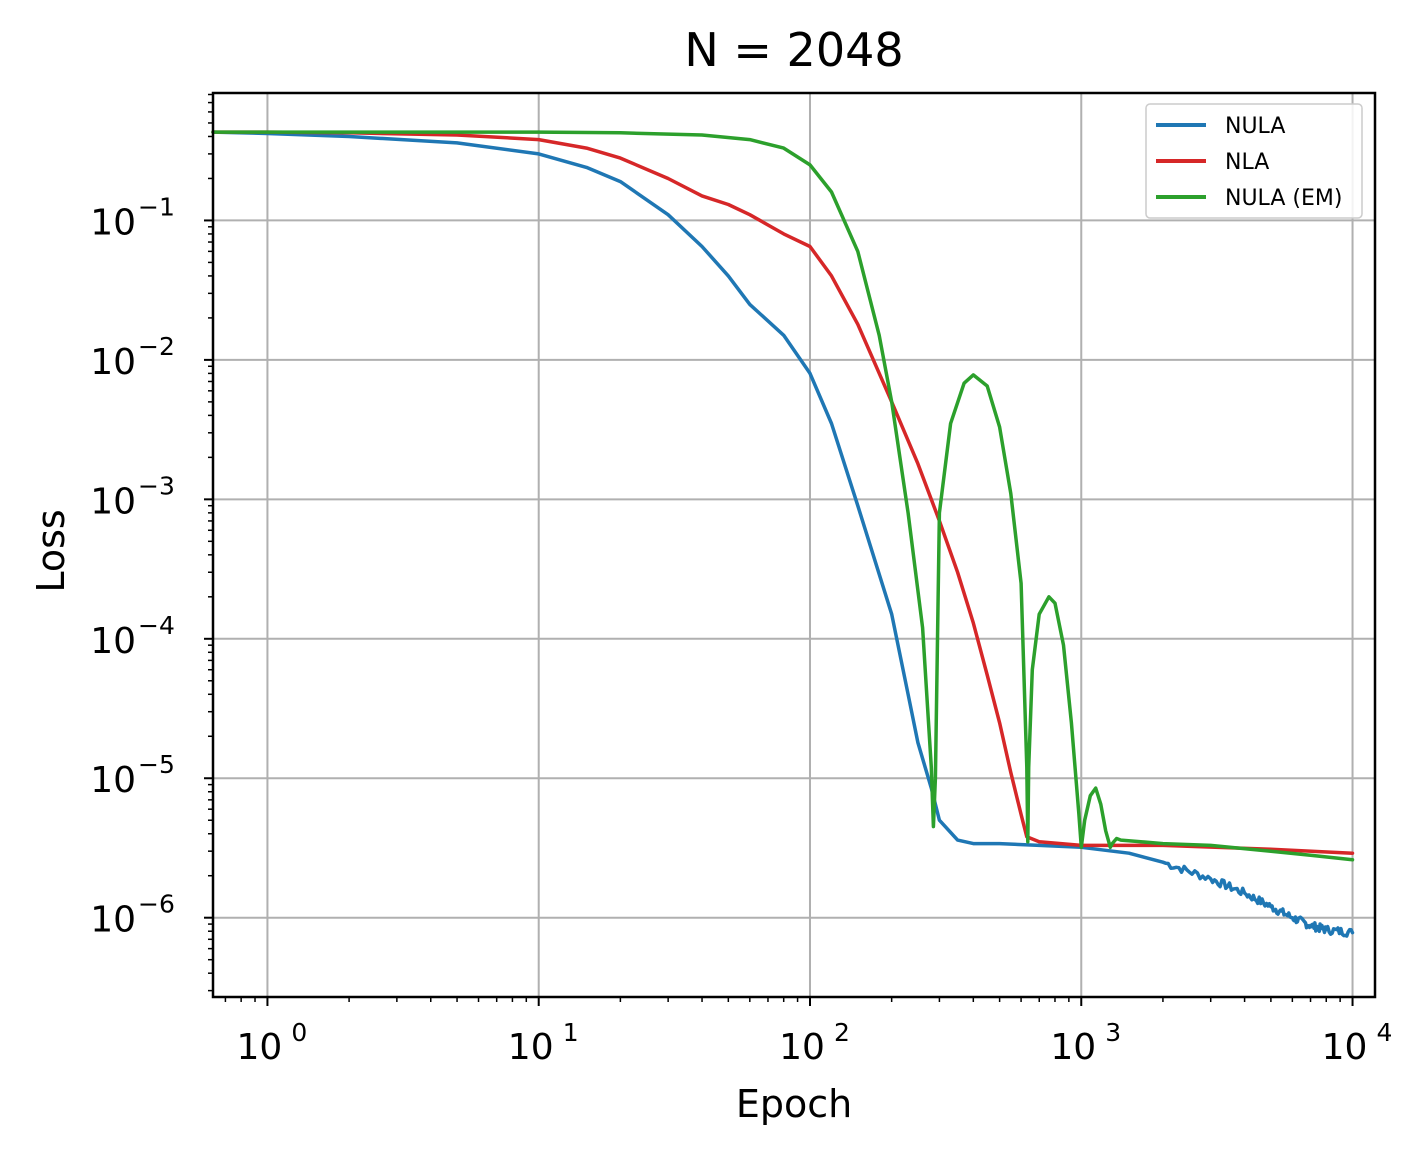  I want to click on legend-box, so click(1254, 161).